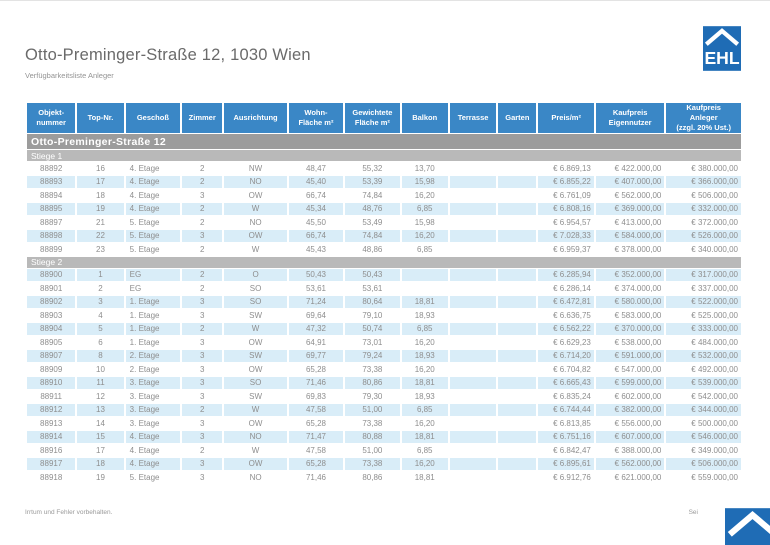 Image resolution: width=770 pixels, height=545 pixels. What do you see at coordinates (255, 450) in the screenshot?
I see `cell-ausrichtung: W` at bounding box center [255, 450].